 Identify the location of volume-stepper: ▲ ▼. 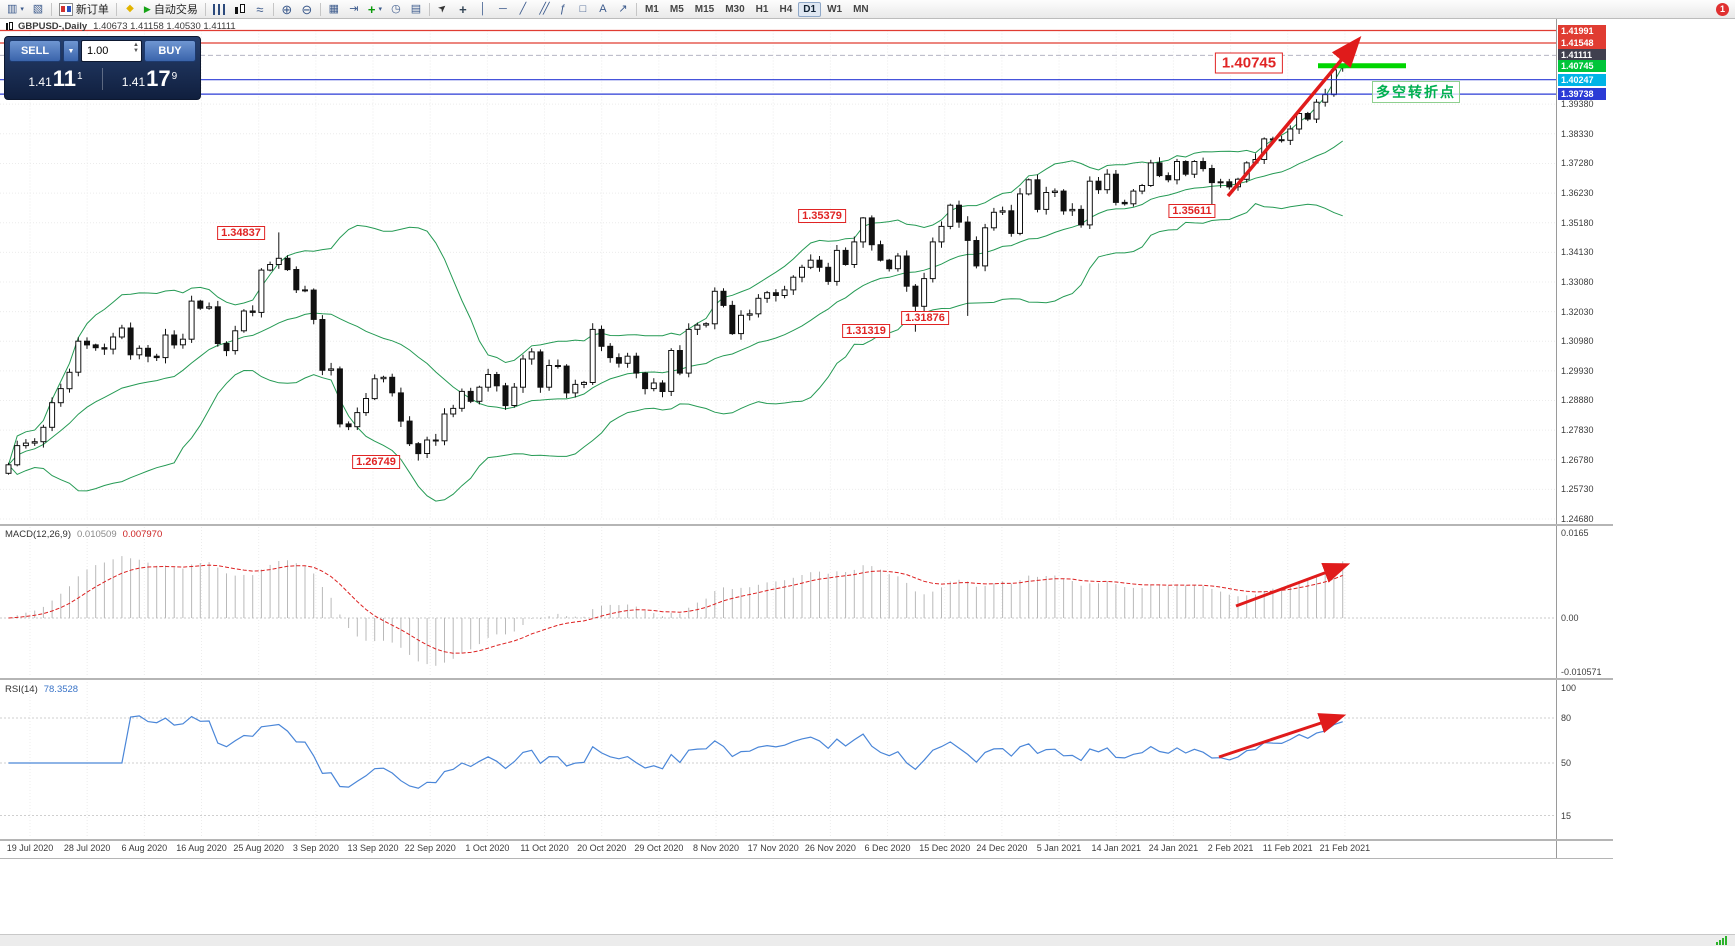
(136, 48).